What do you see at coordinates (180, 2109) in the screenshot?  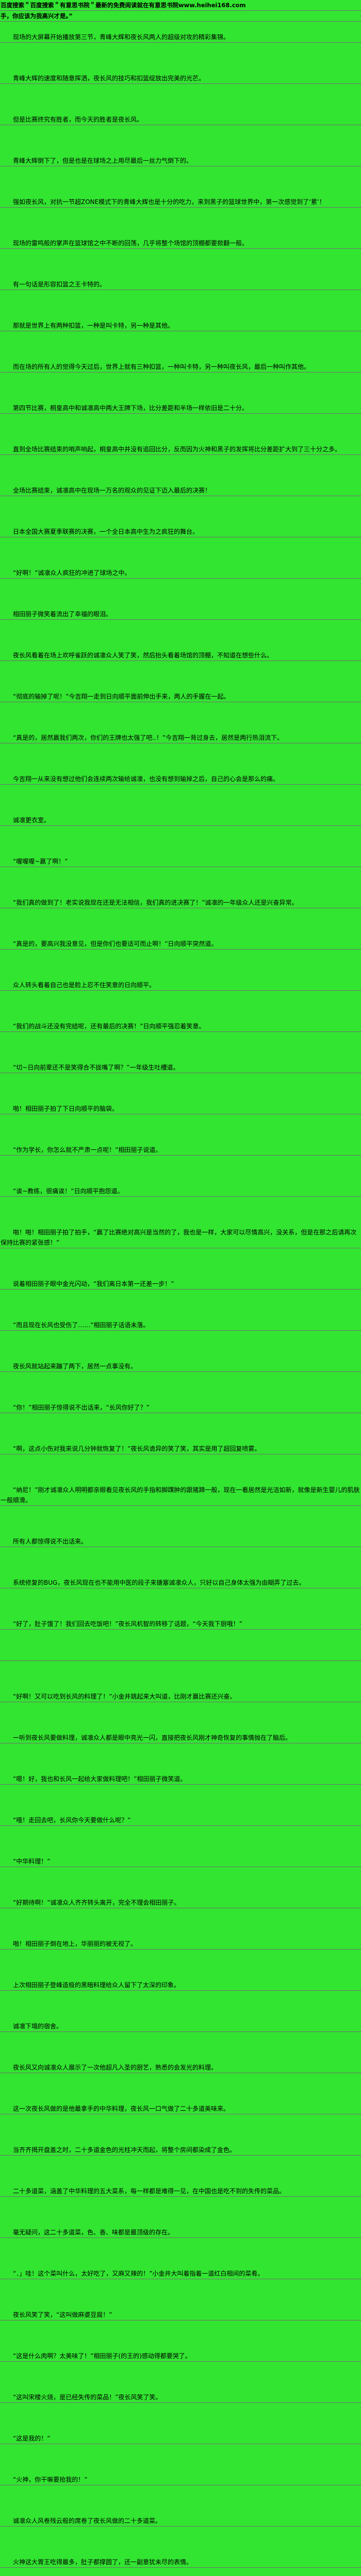 I see `paragraph: 这一次夜长风做的是他最拿手的中华料理，夜长风一口气做了二十多道美味来。` at bounding box center [180, 2109].